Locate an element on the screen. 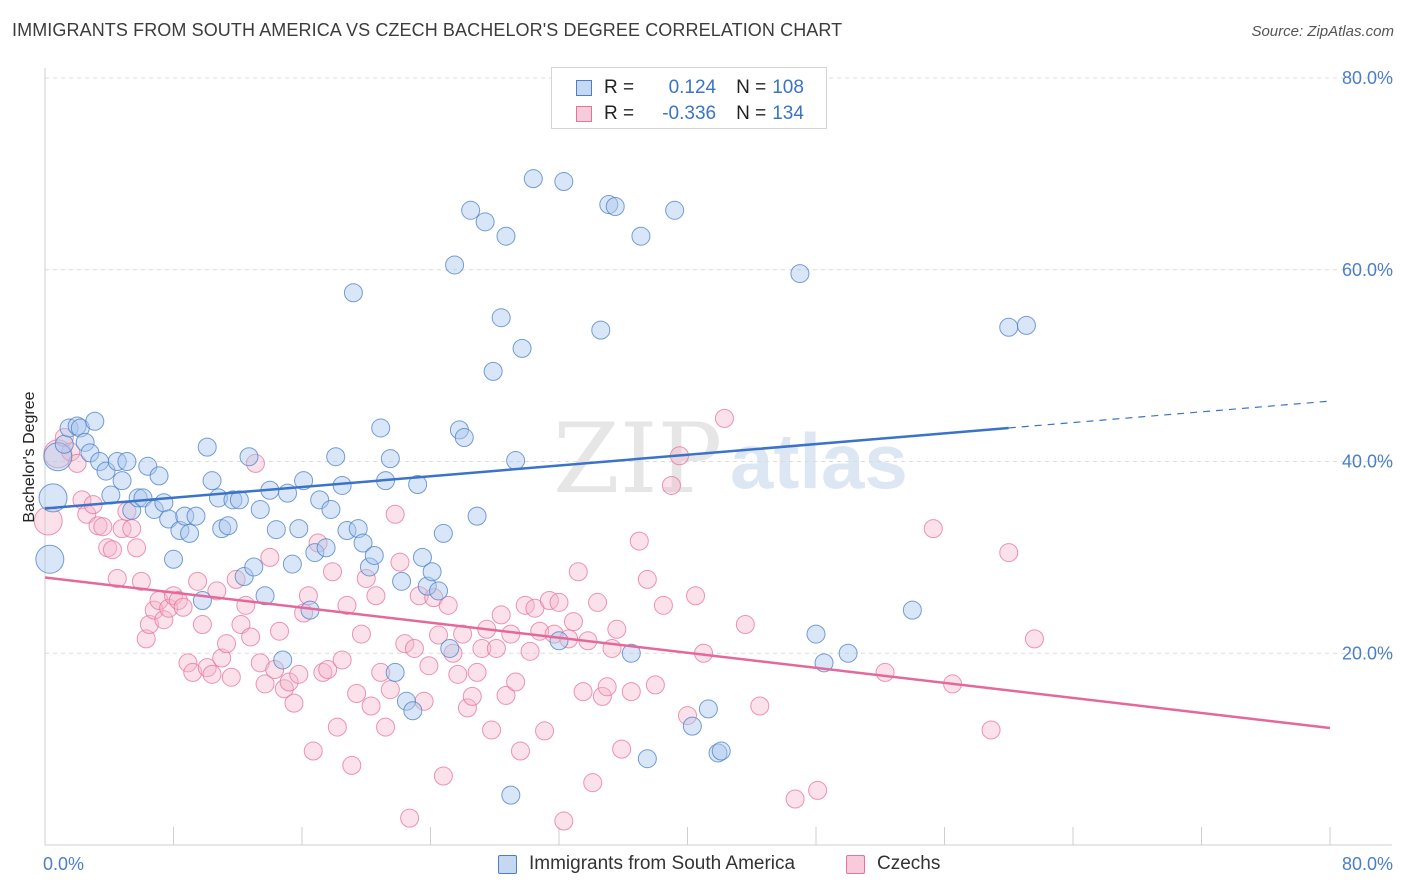  stats-box: R = 0.124 N = 108 R = -0.336 N = 134 is located at coordinates (689, 98).